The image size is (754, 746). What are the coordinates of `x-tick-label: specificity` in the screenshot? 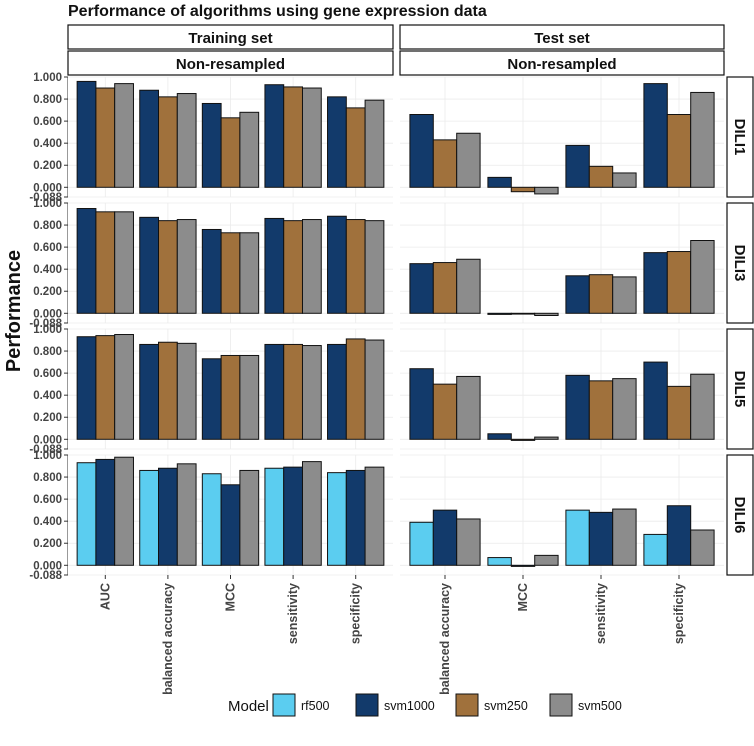 It's located at (679, 613).